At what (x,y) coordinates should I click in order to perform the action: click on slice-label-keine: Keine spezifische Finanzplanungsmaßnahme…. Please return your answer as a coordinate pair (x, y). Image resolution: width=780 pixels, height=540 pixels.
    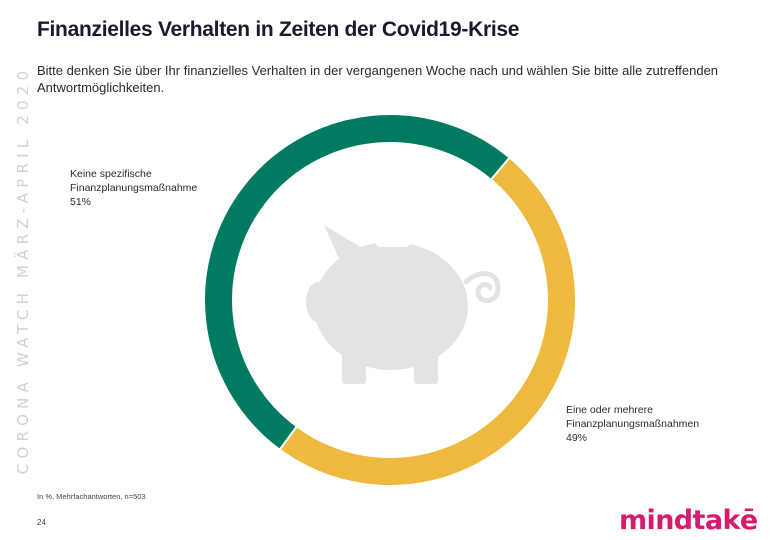
    Looking at the image, I should click on (133, 188).